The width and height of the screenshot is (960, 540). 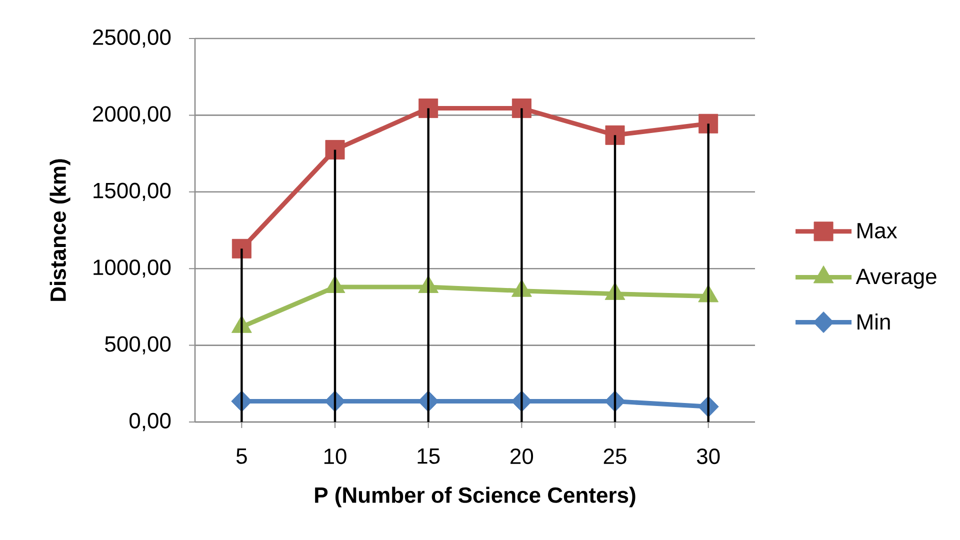 I want to click on x-tick-label: 5, so click(x=241, y=456).